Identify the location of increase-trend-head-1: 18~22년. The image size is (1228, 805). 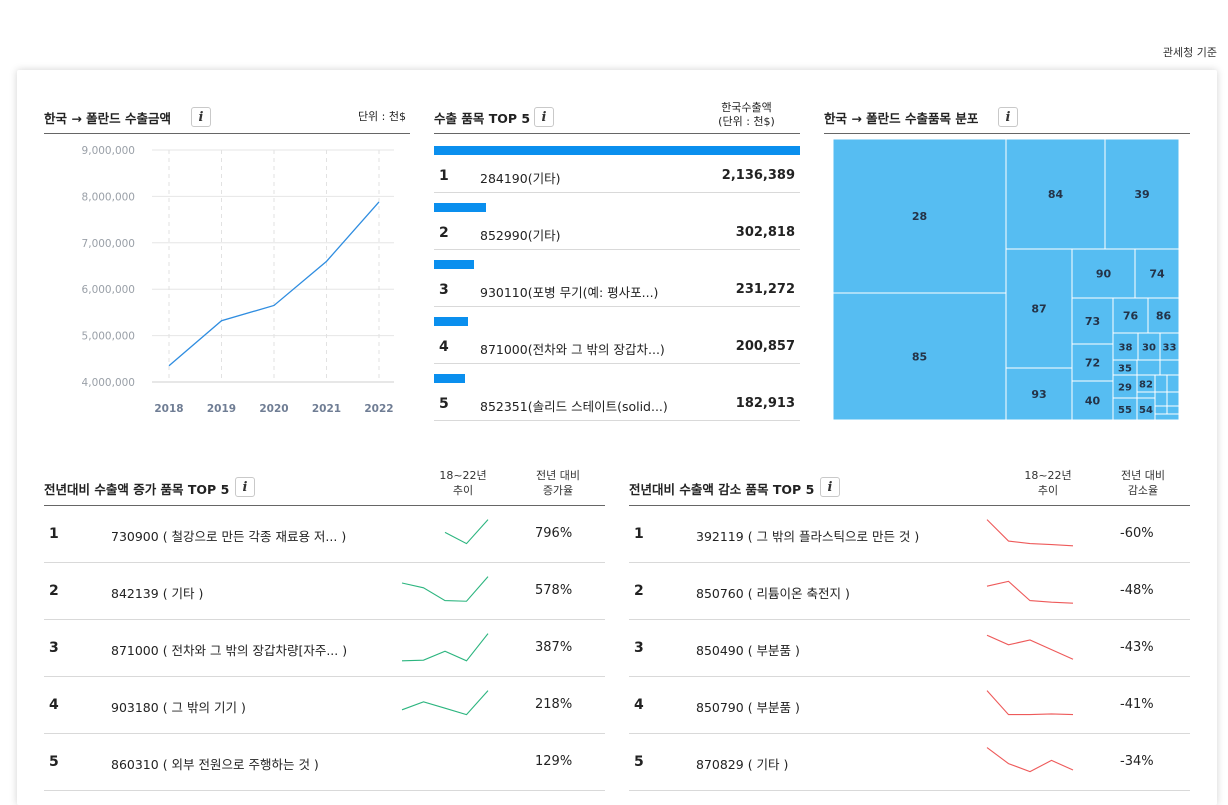
(463, 475).